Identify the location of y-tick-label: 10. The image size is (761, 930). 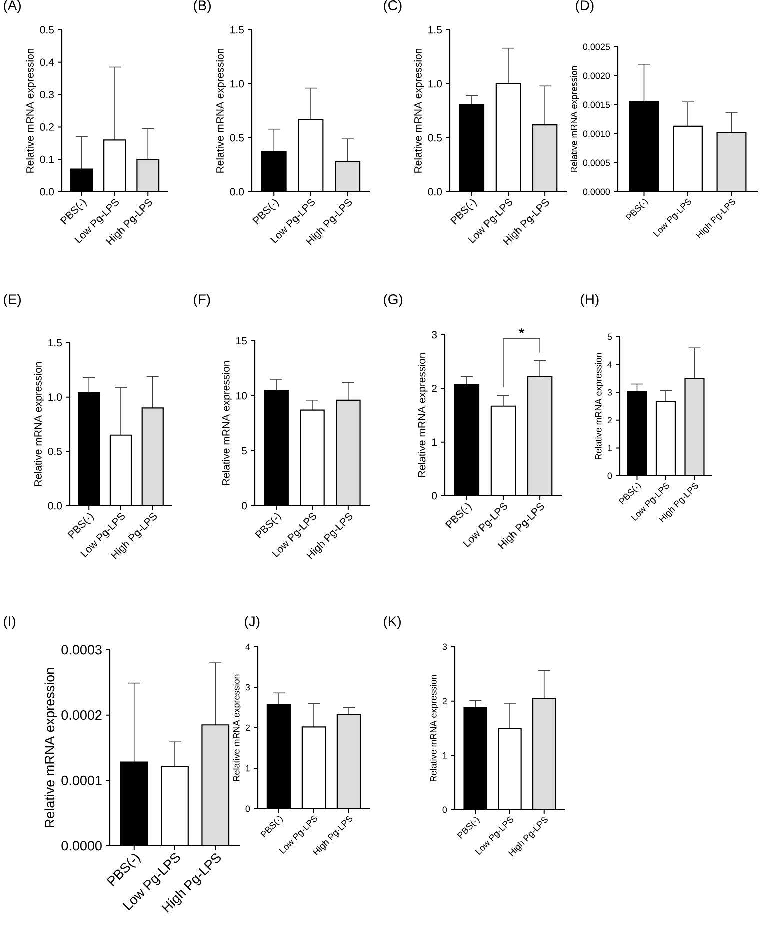
(242, 396).